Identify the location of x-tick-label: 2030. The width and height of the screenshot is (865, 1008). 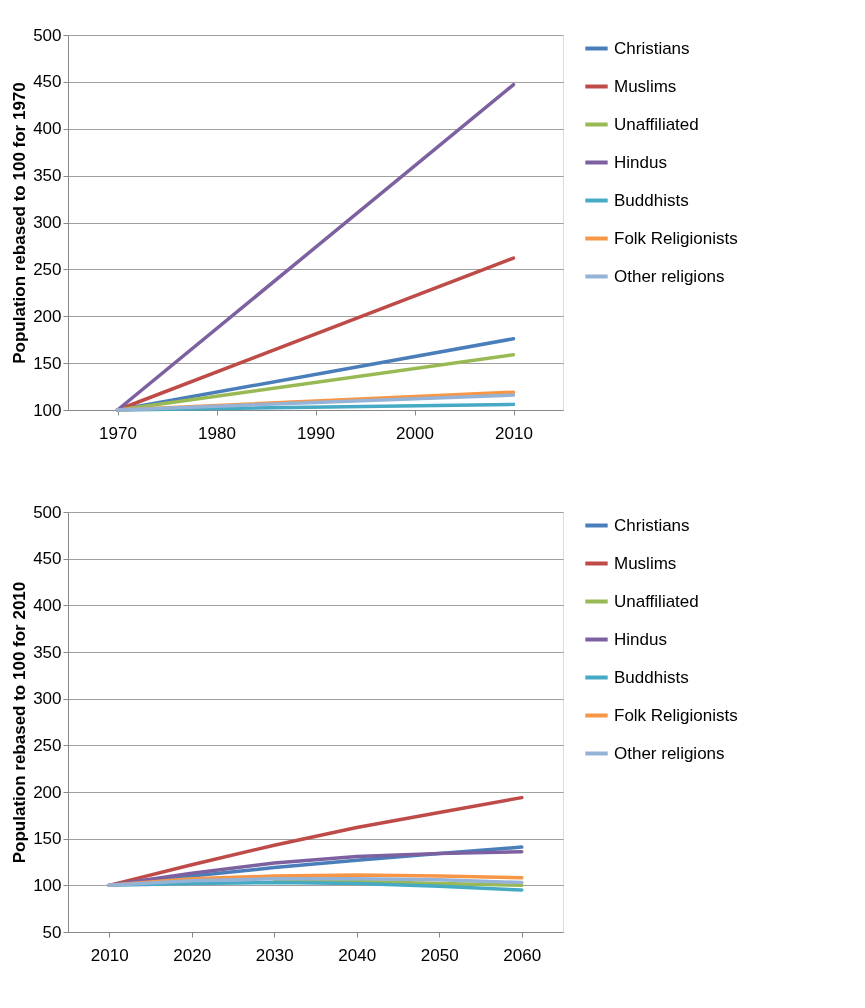
(274, 955).